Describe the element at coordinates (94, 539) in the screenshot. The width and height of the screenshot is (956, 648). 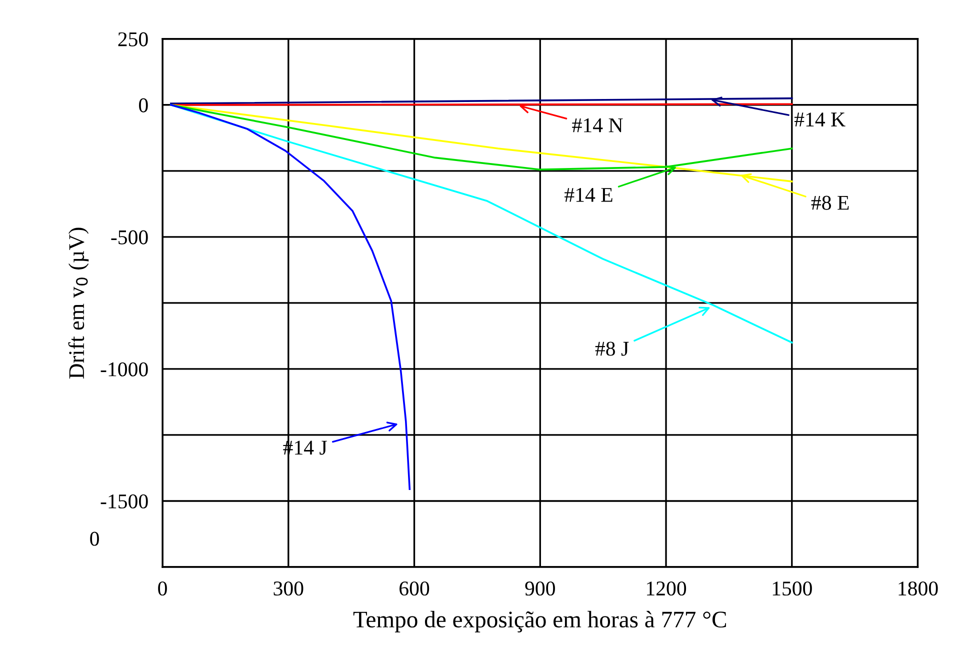
I see `text: 0` at that location.